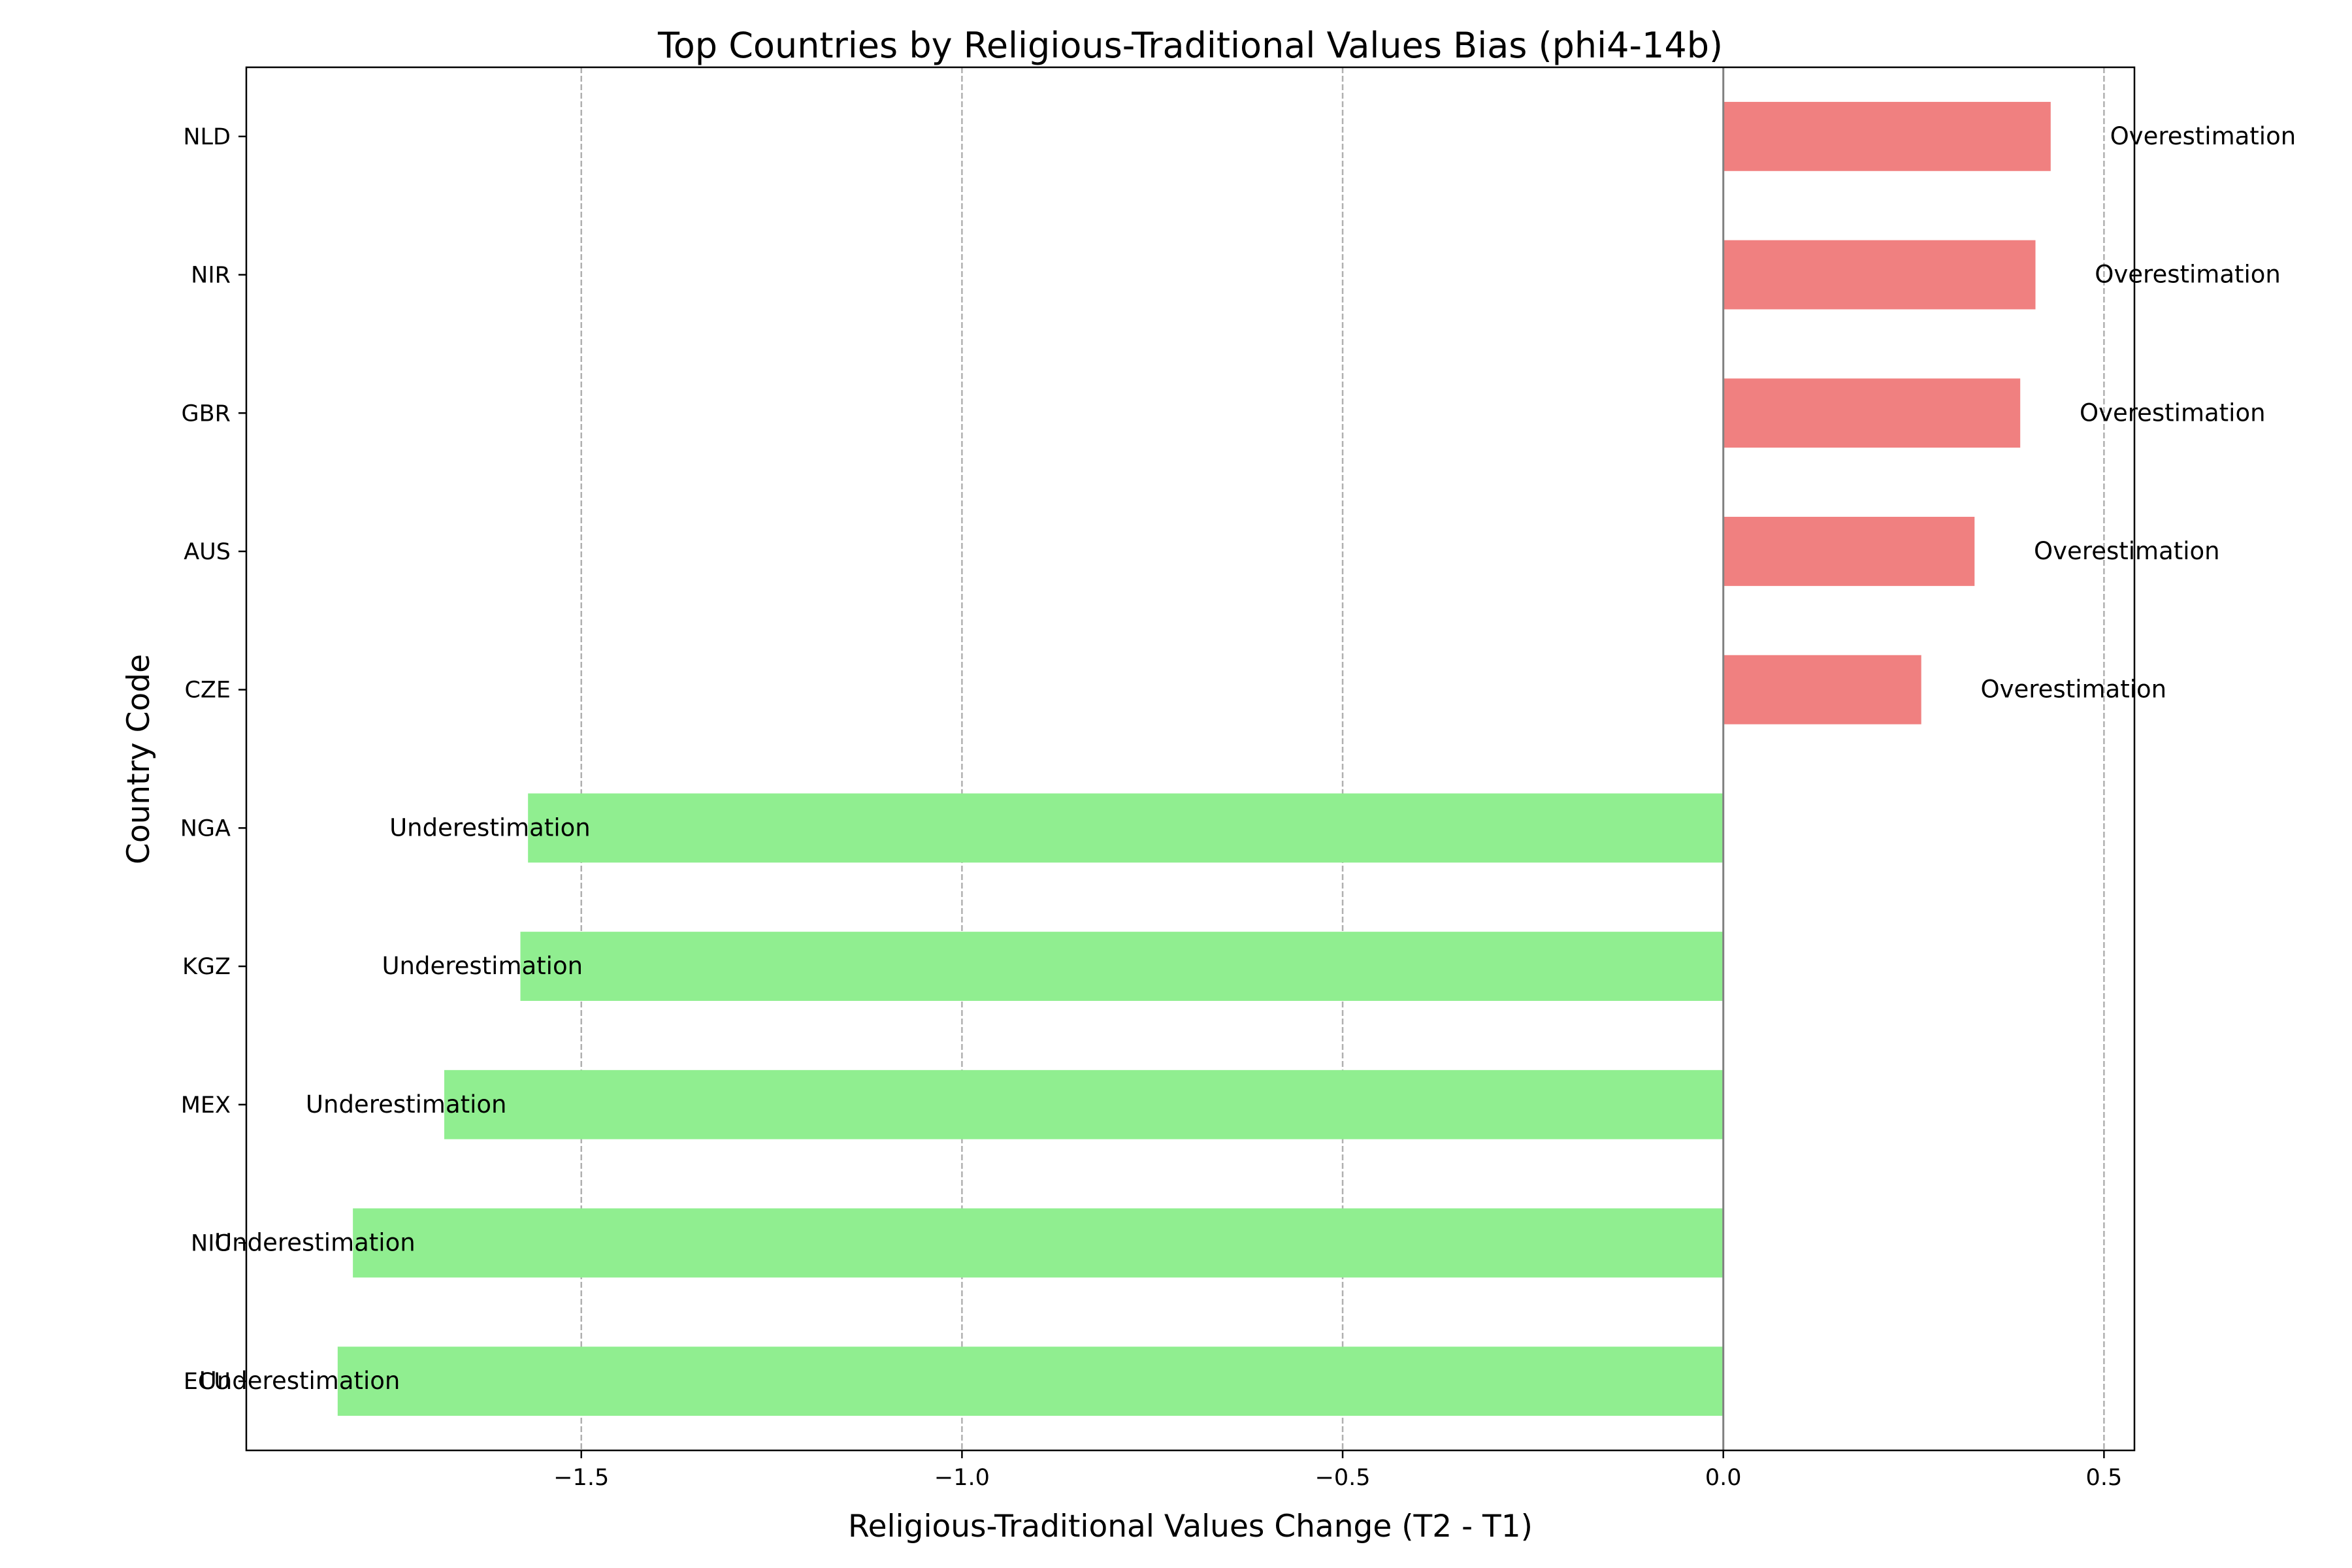 The height and width of the screenshot is (1568, 2352). What do you see at coordinates (1849, 551) in the screenshot?
I see `bar-aus` at bounding box center [1849, 551].